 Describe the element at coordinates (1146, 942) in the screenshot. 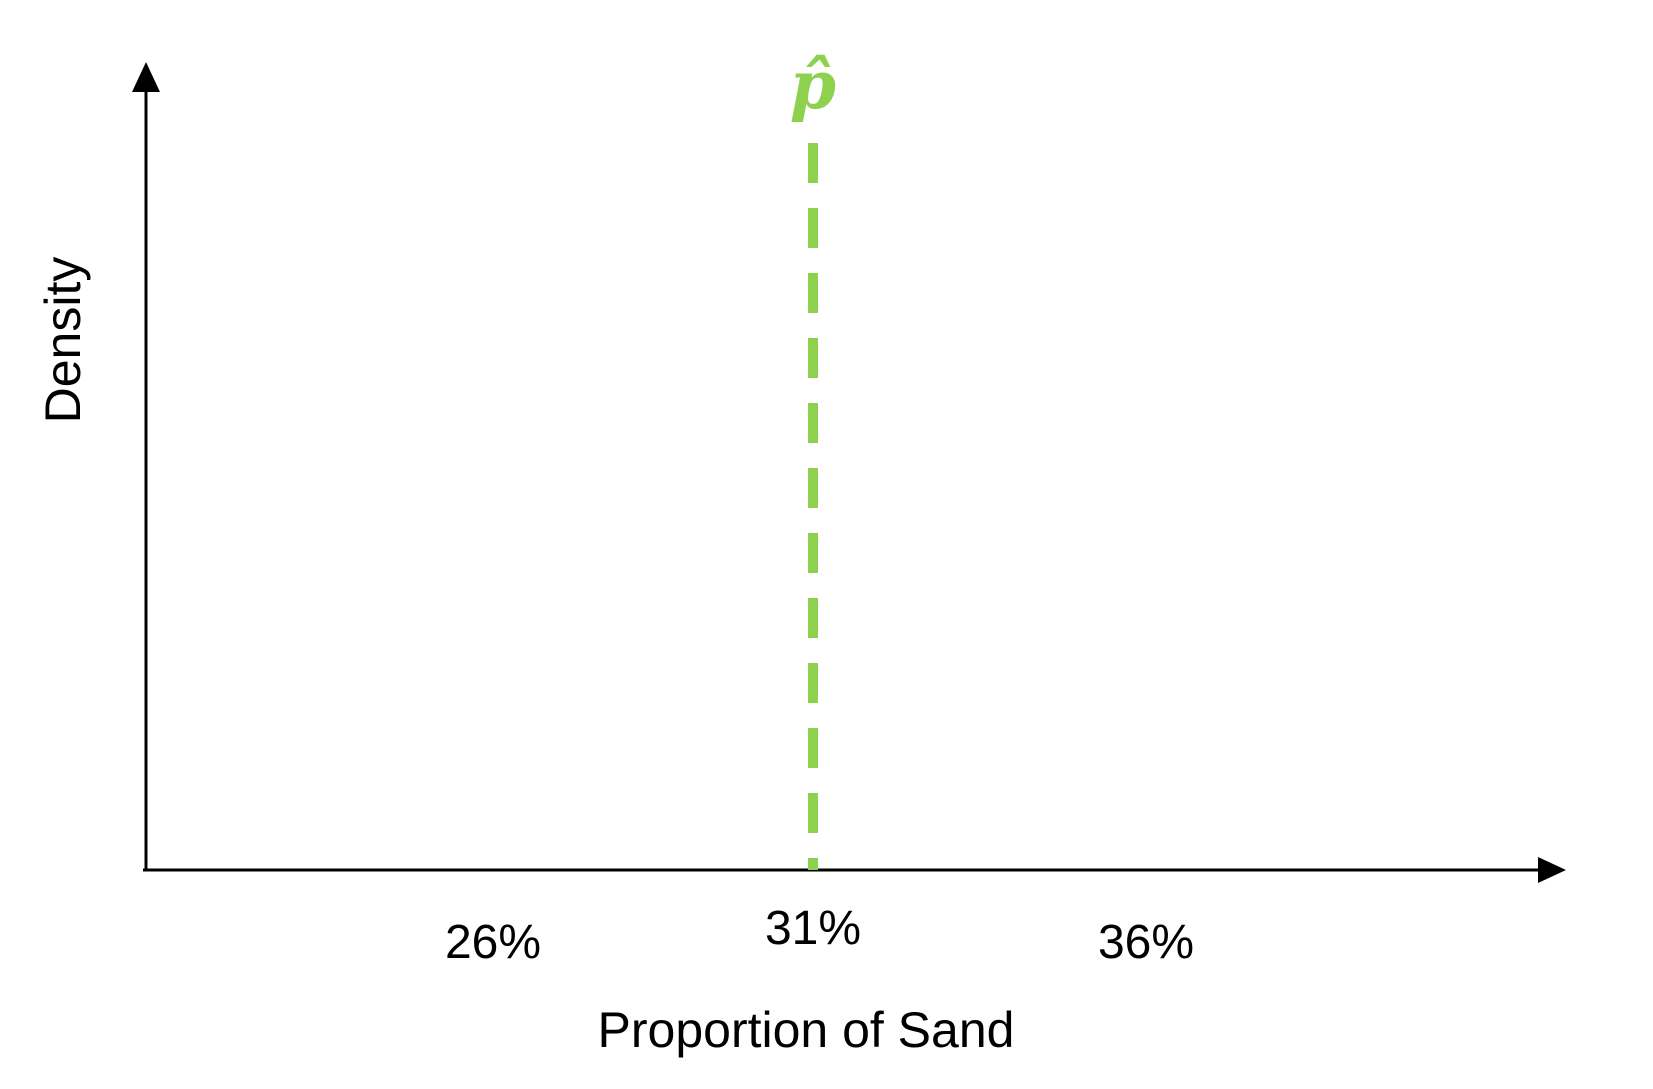

I see `x-tick-label: 36%` at that location.